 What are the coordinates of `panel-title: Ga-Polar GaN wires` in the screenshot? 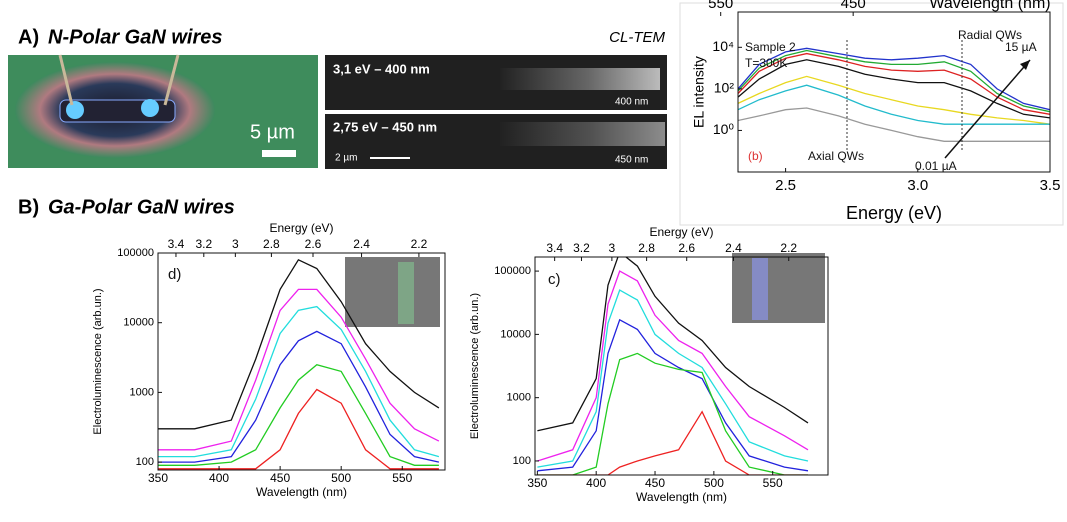 It's located at (141, 207).